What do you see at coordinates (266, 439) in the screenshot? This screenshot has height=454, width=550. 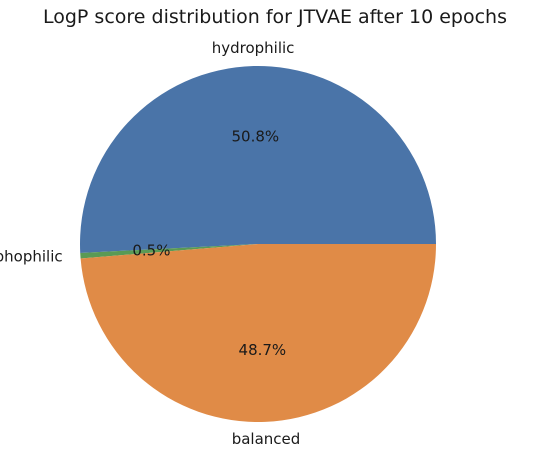 I see `slice-label-balanced: balanced` at bounding box center [266, 439].